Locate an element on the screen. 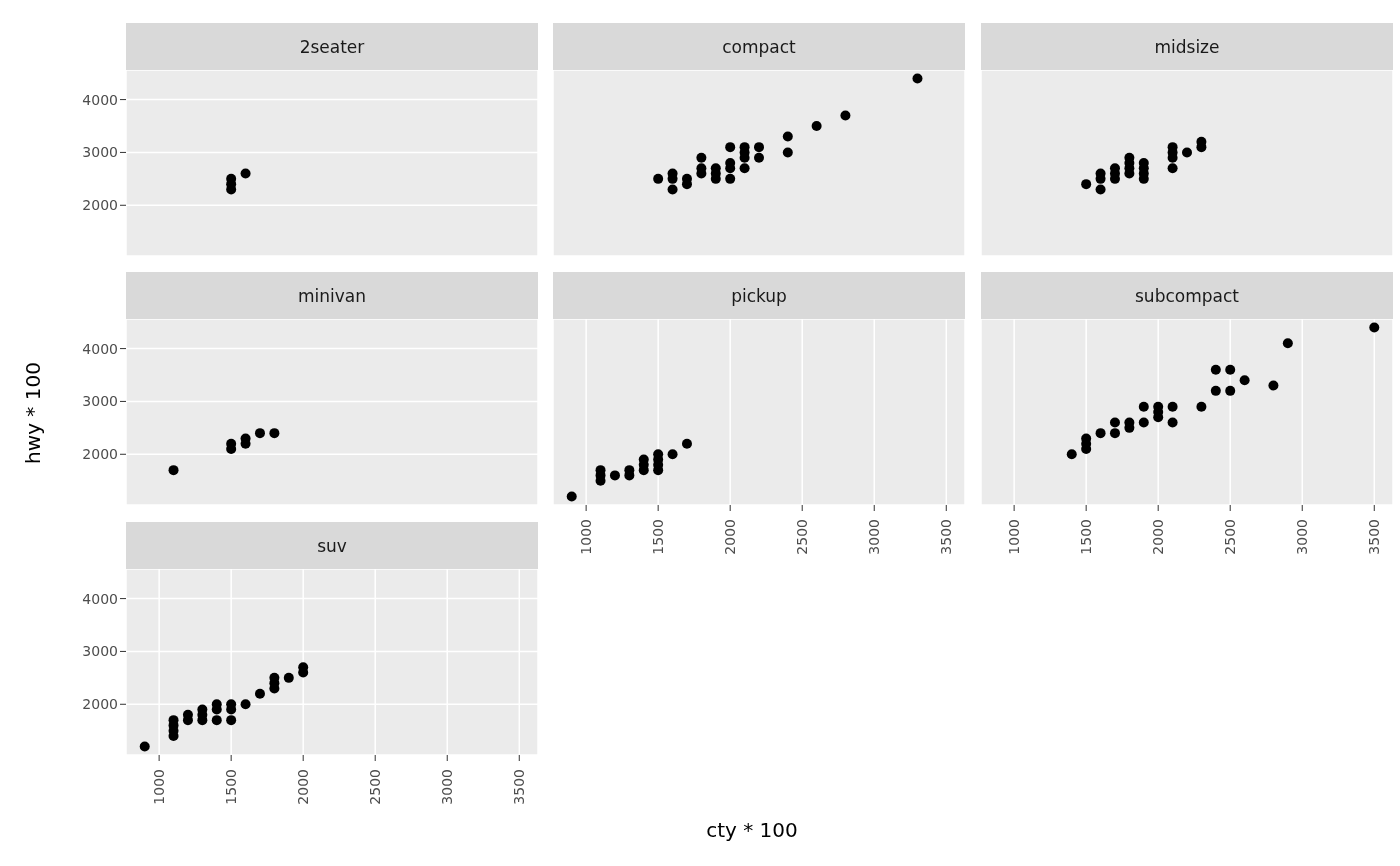 The width and height of the screenshot is (1400, 866). chart-title: compact is located at coordinates (759, 46).